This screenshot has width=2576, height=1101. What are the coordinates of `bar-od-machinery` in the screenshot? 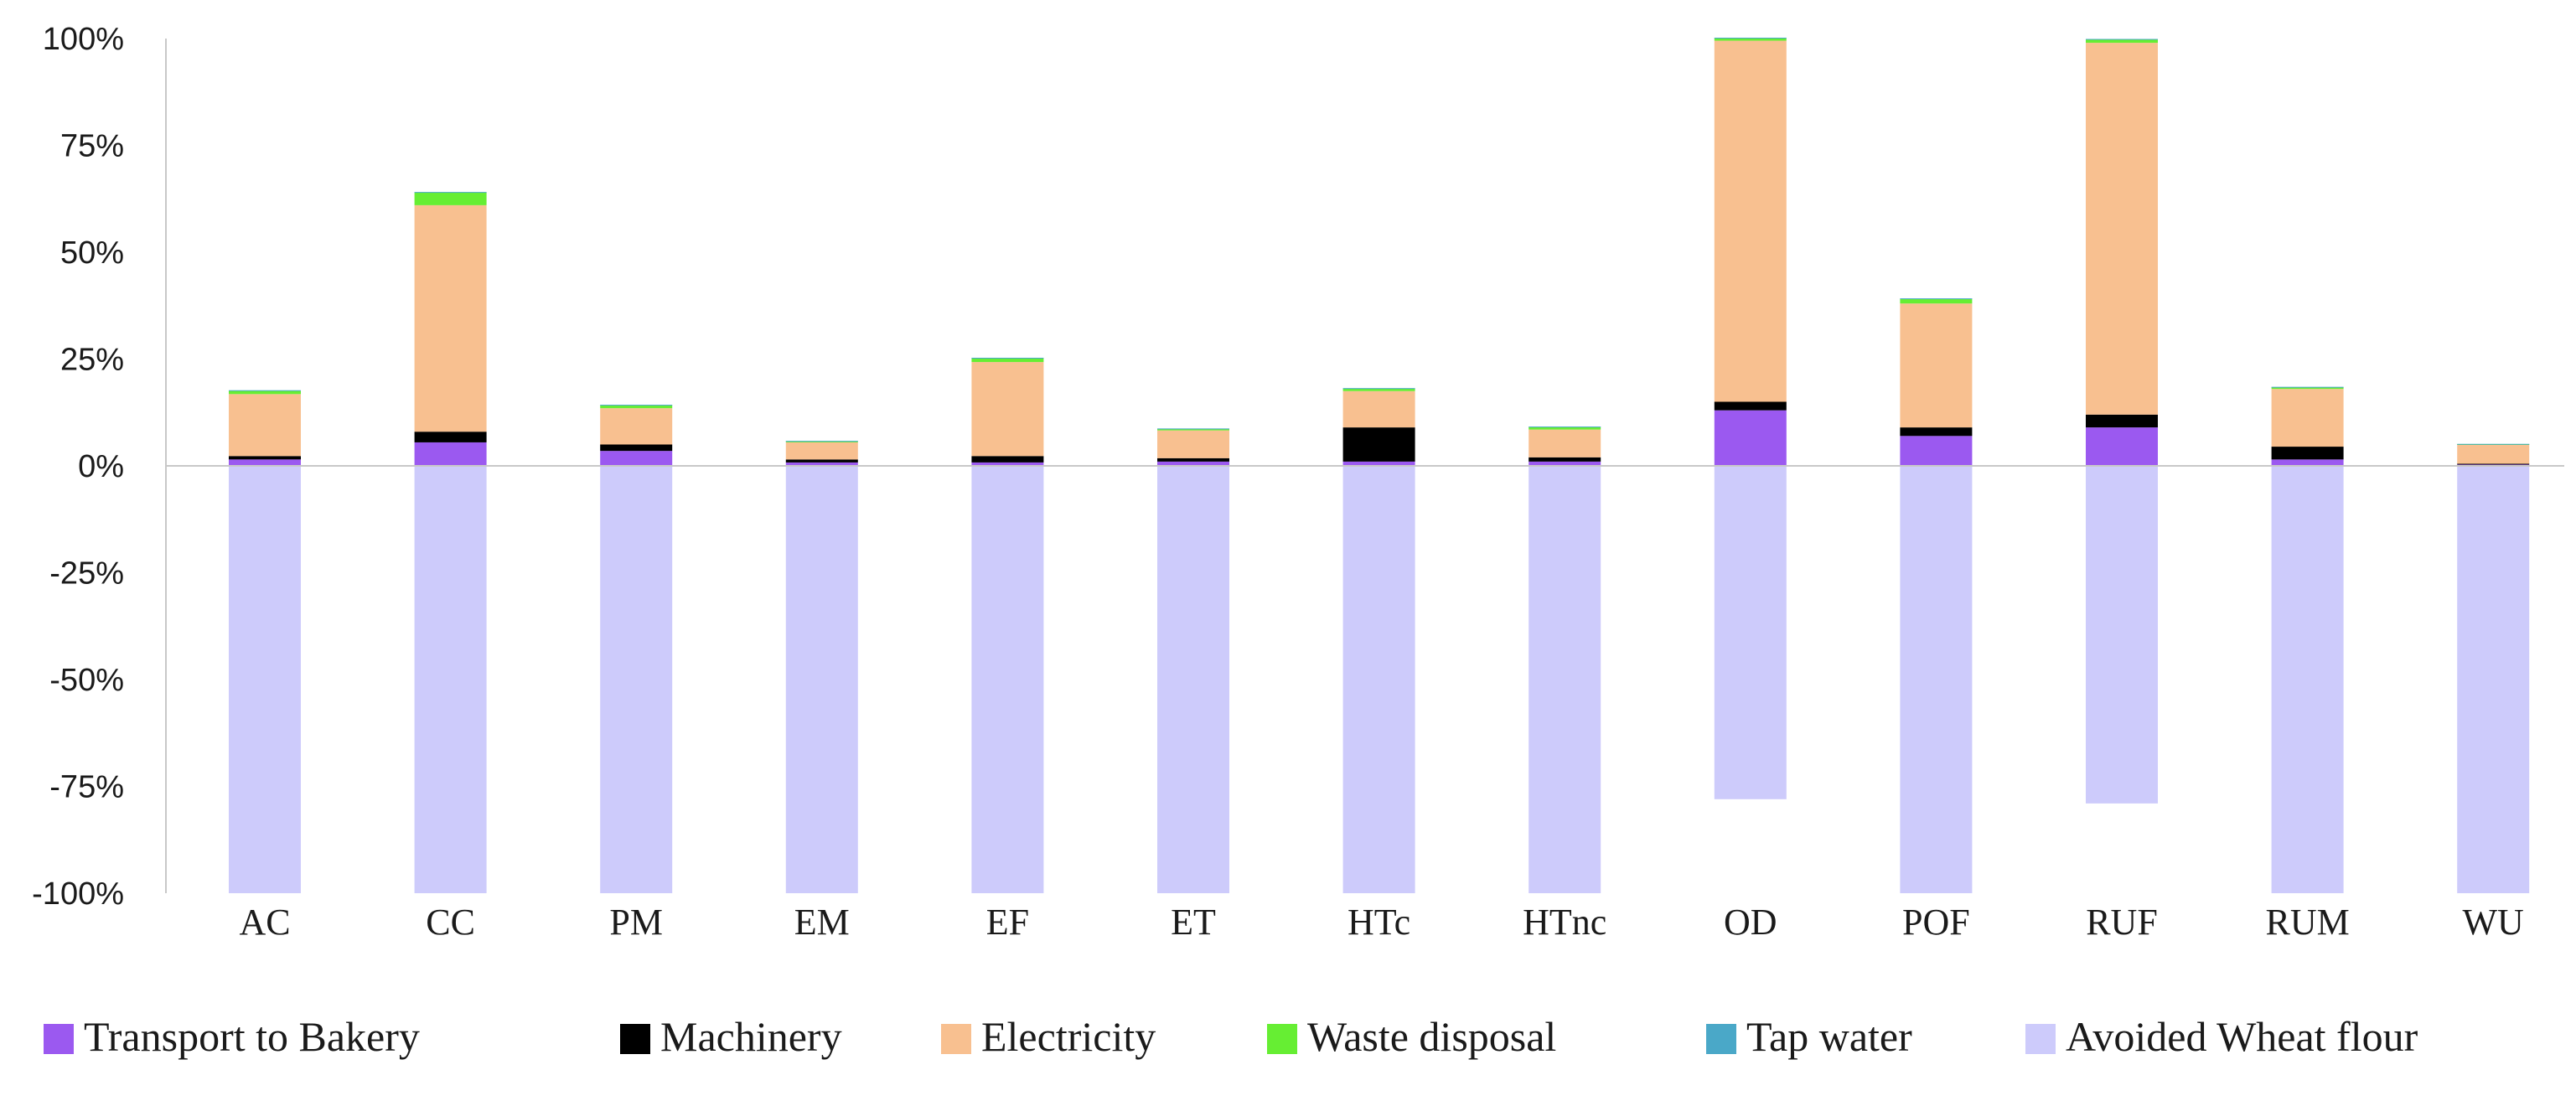 It's located at (1751, 406).